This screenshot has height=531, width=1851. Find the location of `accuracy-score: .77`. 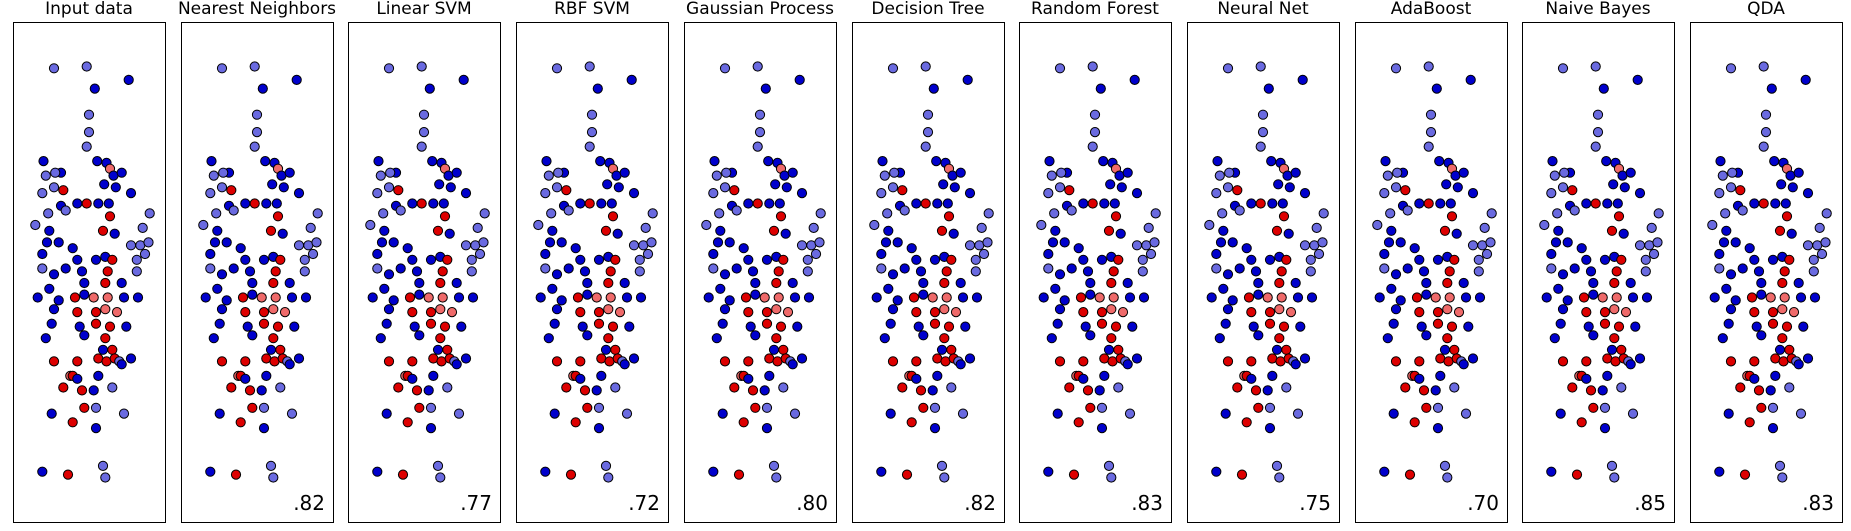

accuracy-score: .77 is located at coordinates (476, 503).